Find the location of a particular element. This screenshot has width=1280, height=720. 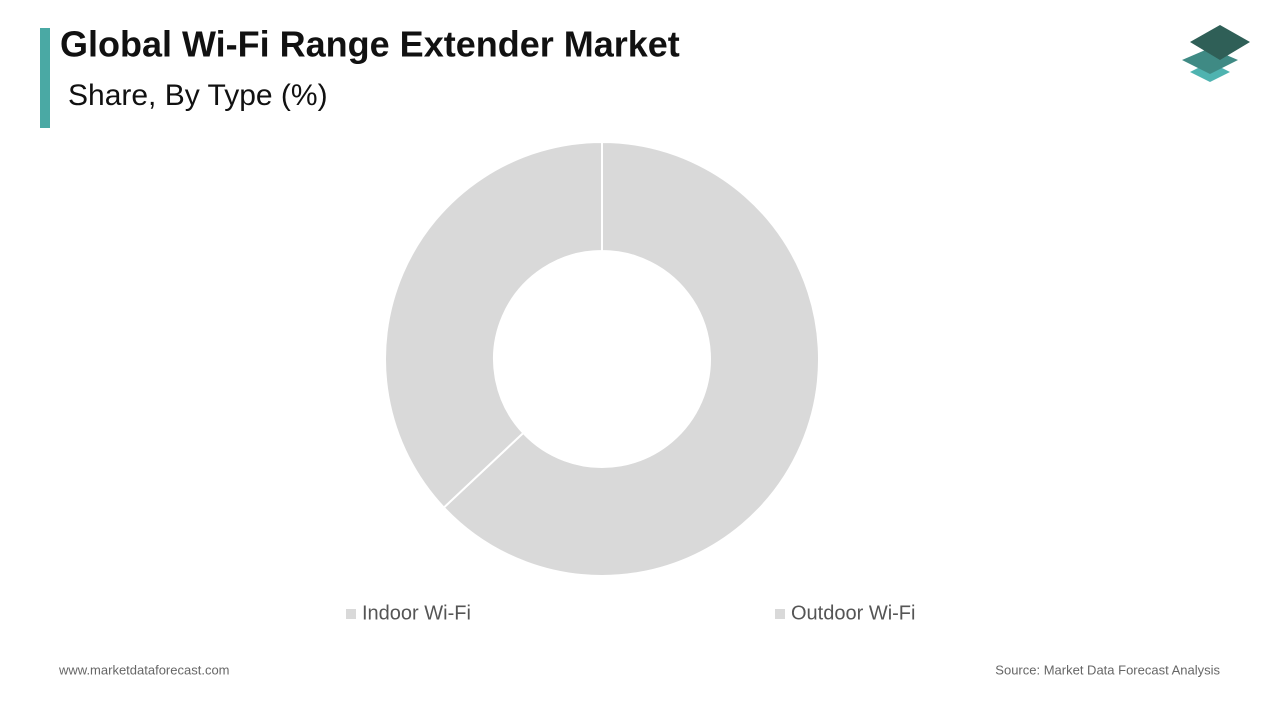

chart-subtitle: Share, By Type (%) is located at coordinates (198, 95).